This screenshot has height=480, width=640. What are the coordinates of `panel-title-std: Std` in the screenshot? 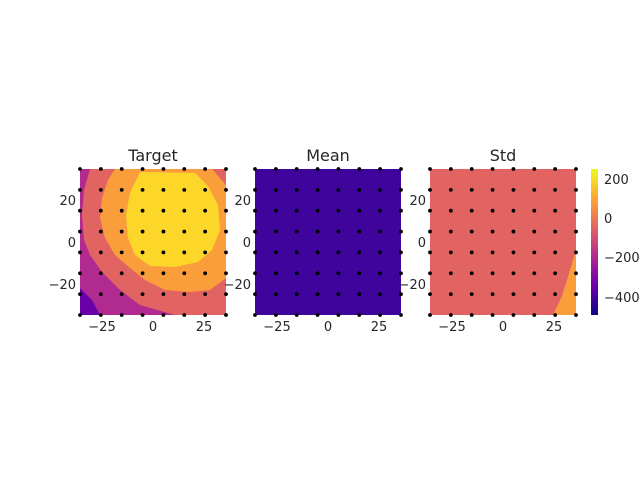 It's located at (503, 155).